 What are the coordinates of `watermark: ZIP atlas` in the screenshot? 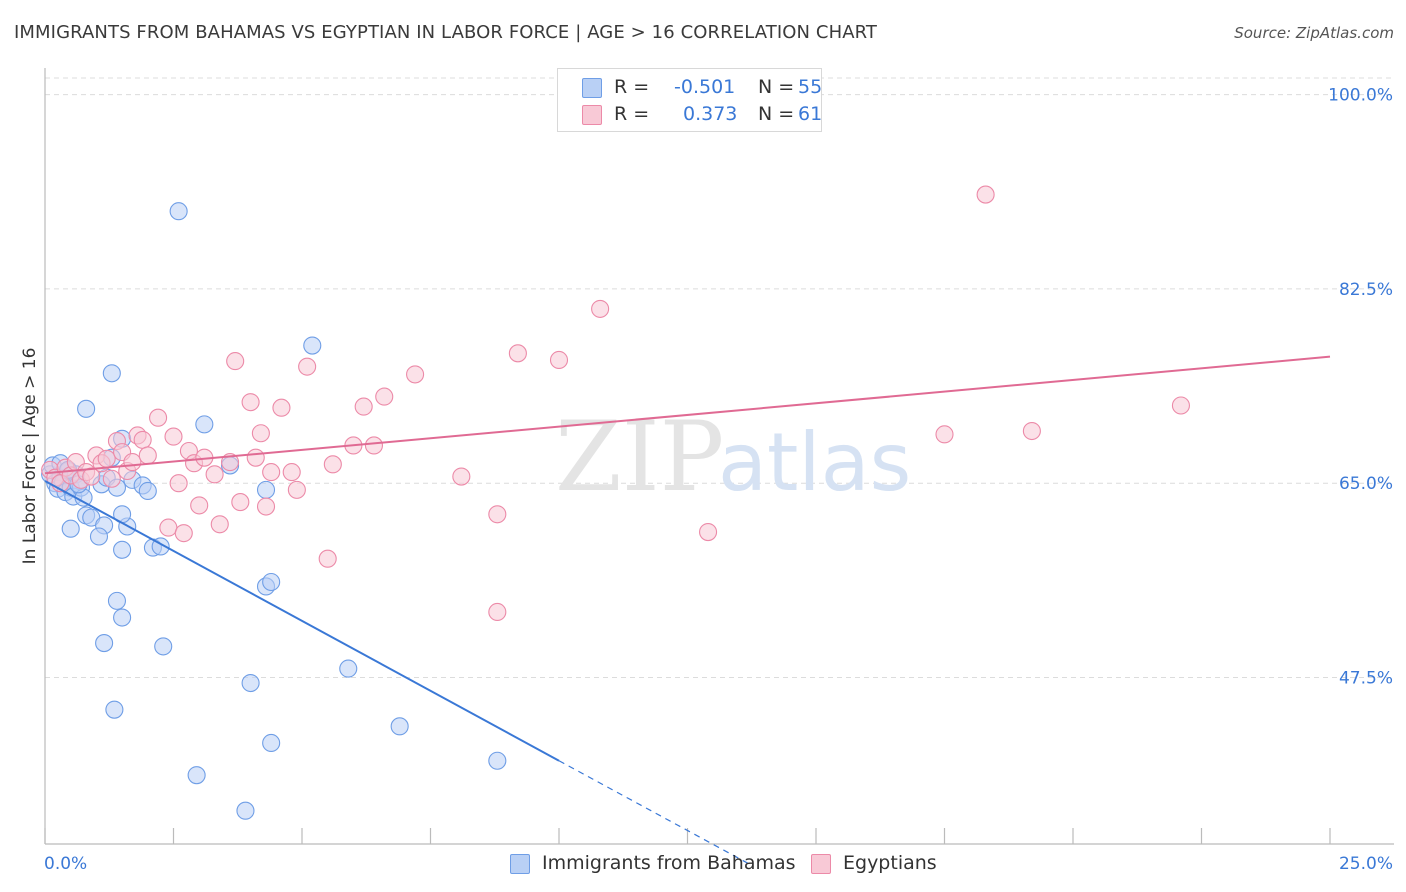 It's located at (733, 457).